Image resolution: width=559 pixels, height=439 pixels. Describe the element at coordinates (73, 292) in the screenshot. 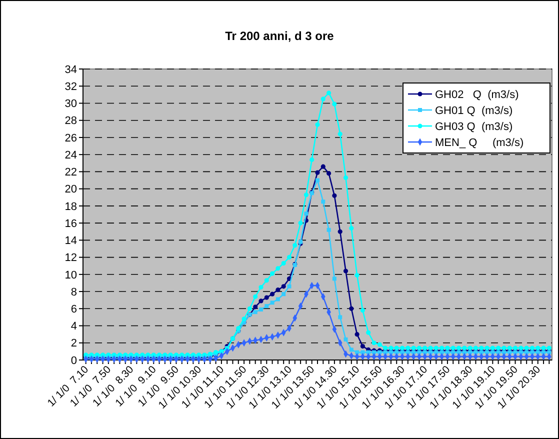

I see `y-tick-label: 8` at that location.